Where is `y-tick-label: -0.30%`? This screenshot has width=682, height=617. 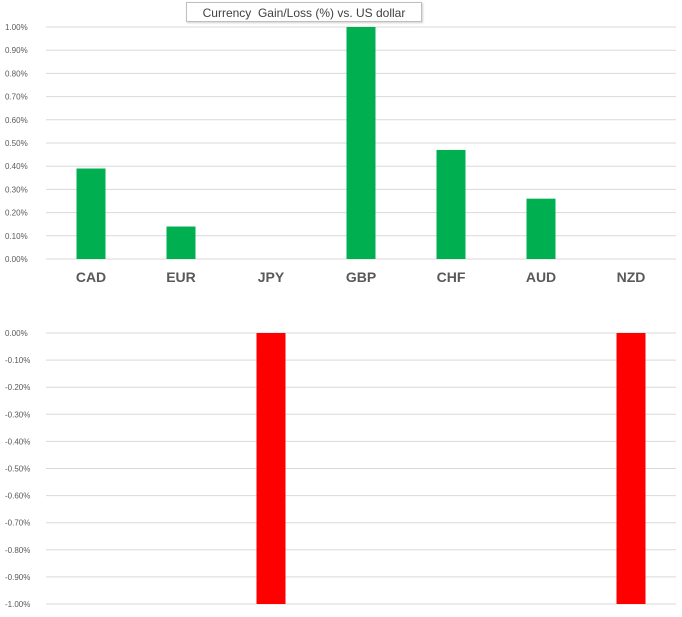 y-tick-label: -0.30% is located at coordinates (17, 414).